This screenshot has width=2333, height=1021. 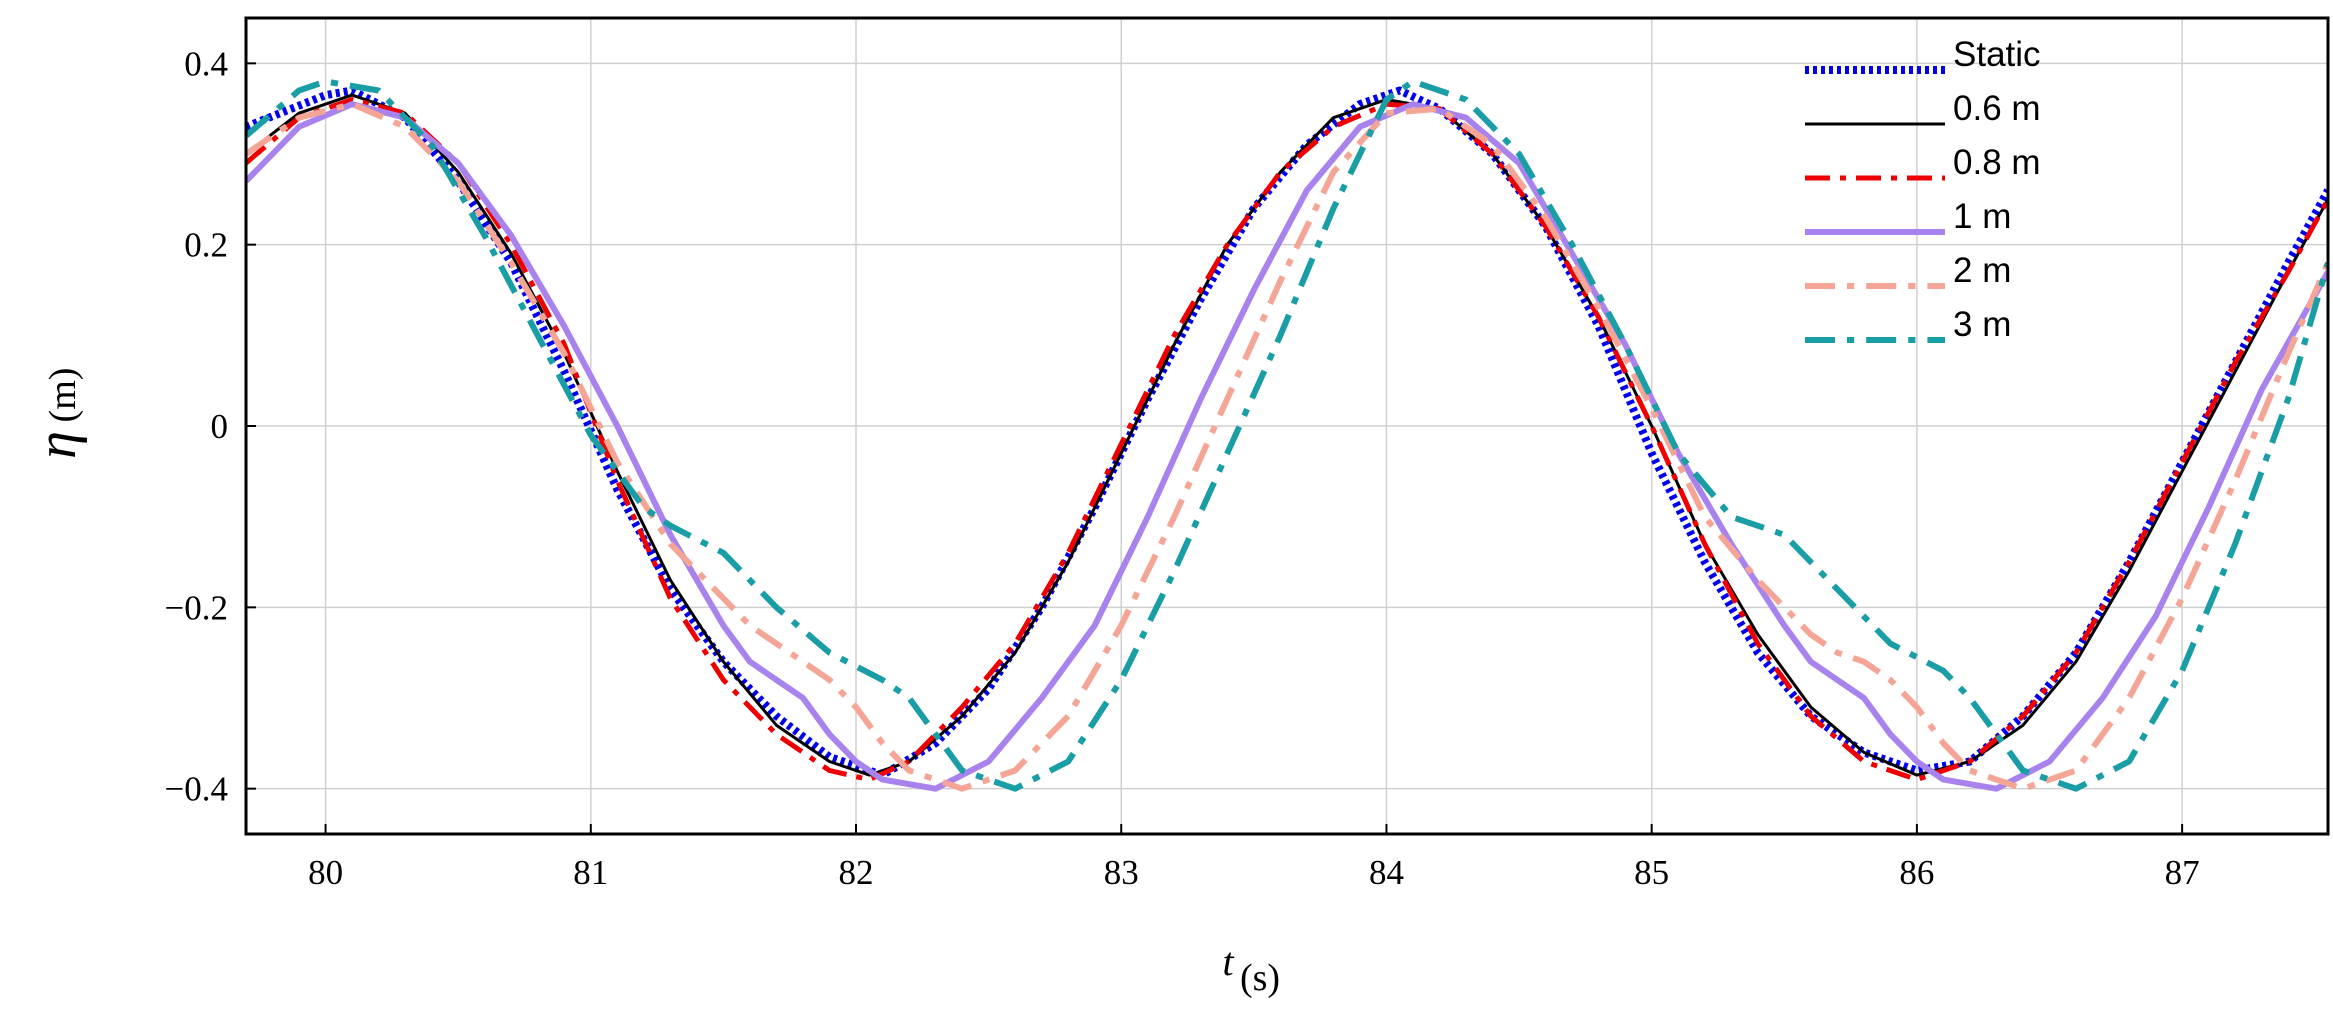 What do you see at coordinates (206, 63) in the screenshot?
I see `y-tick-label: 0.4` at bounding box center [206, 63].